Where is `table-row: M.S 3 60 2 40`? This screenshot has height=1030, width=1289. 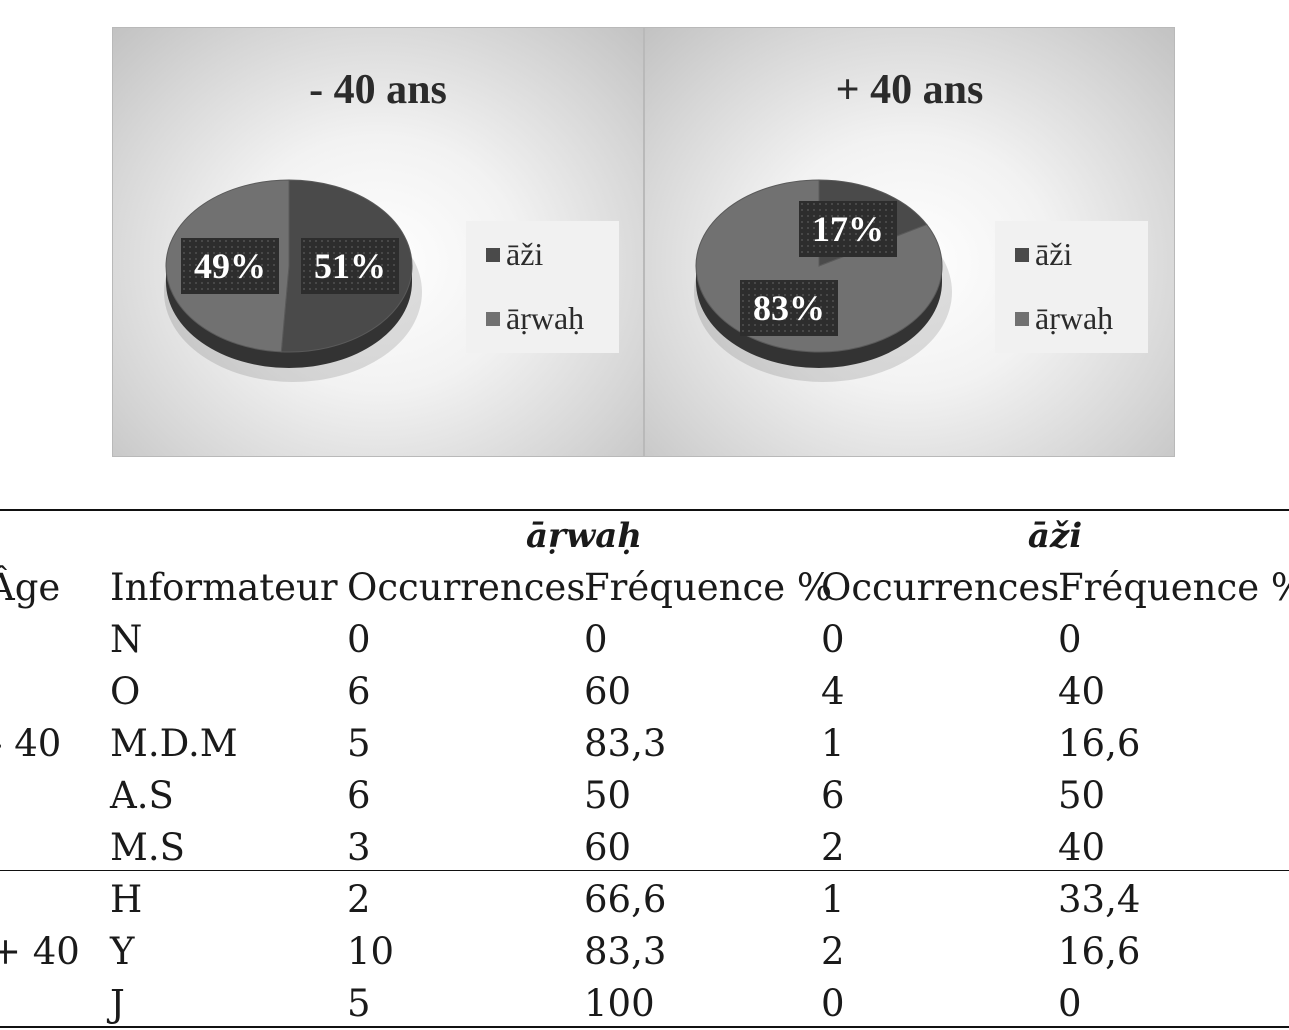
table-row: M.S 3 60 2 40 is located at coordinates (644, 848).